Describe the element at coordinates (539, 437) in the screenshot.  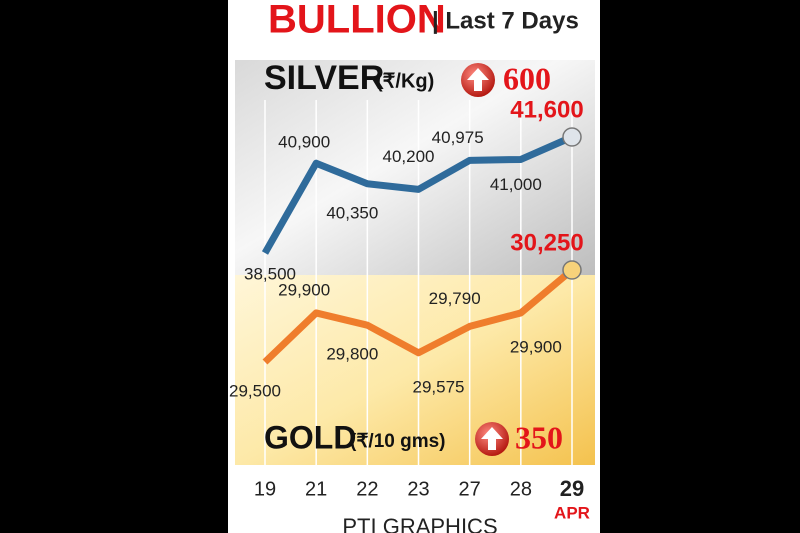
I see `gold-change: 350` at that location.